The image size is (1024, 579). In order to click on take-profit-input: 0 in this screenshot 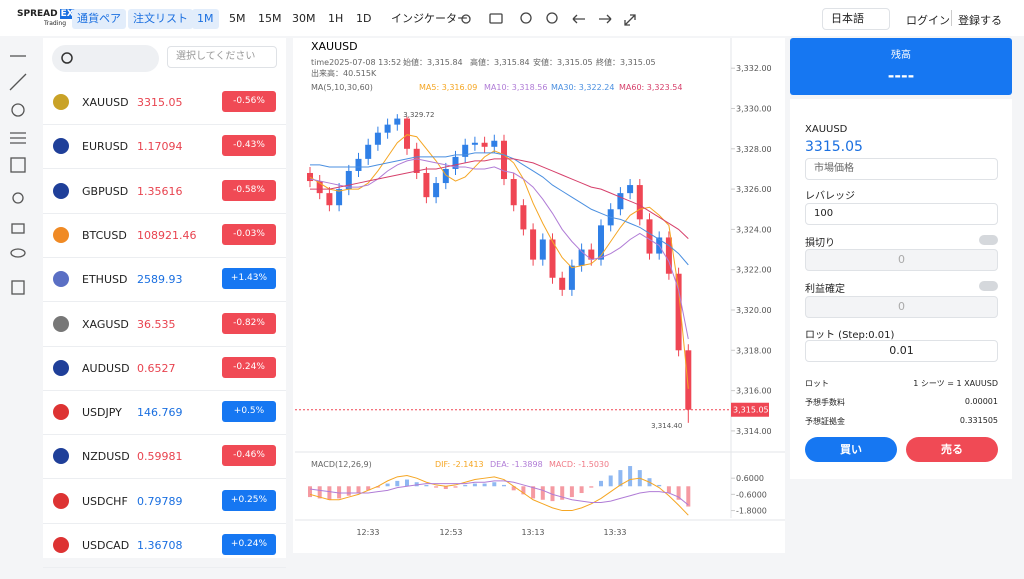, I will do `click(901, 307)`.